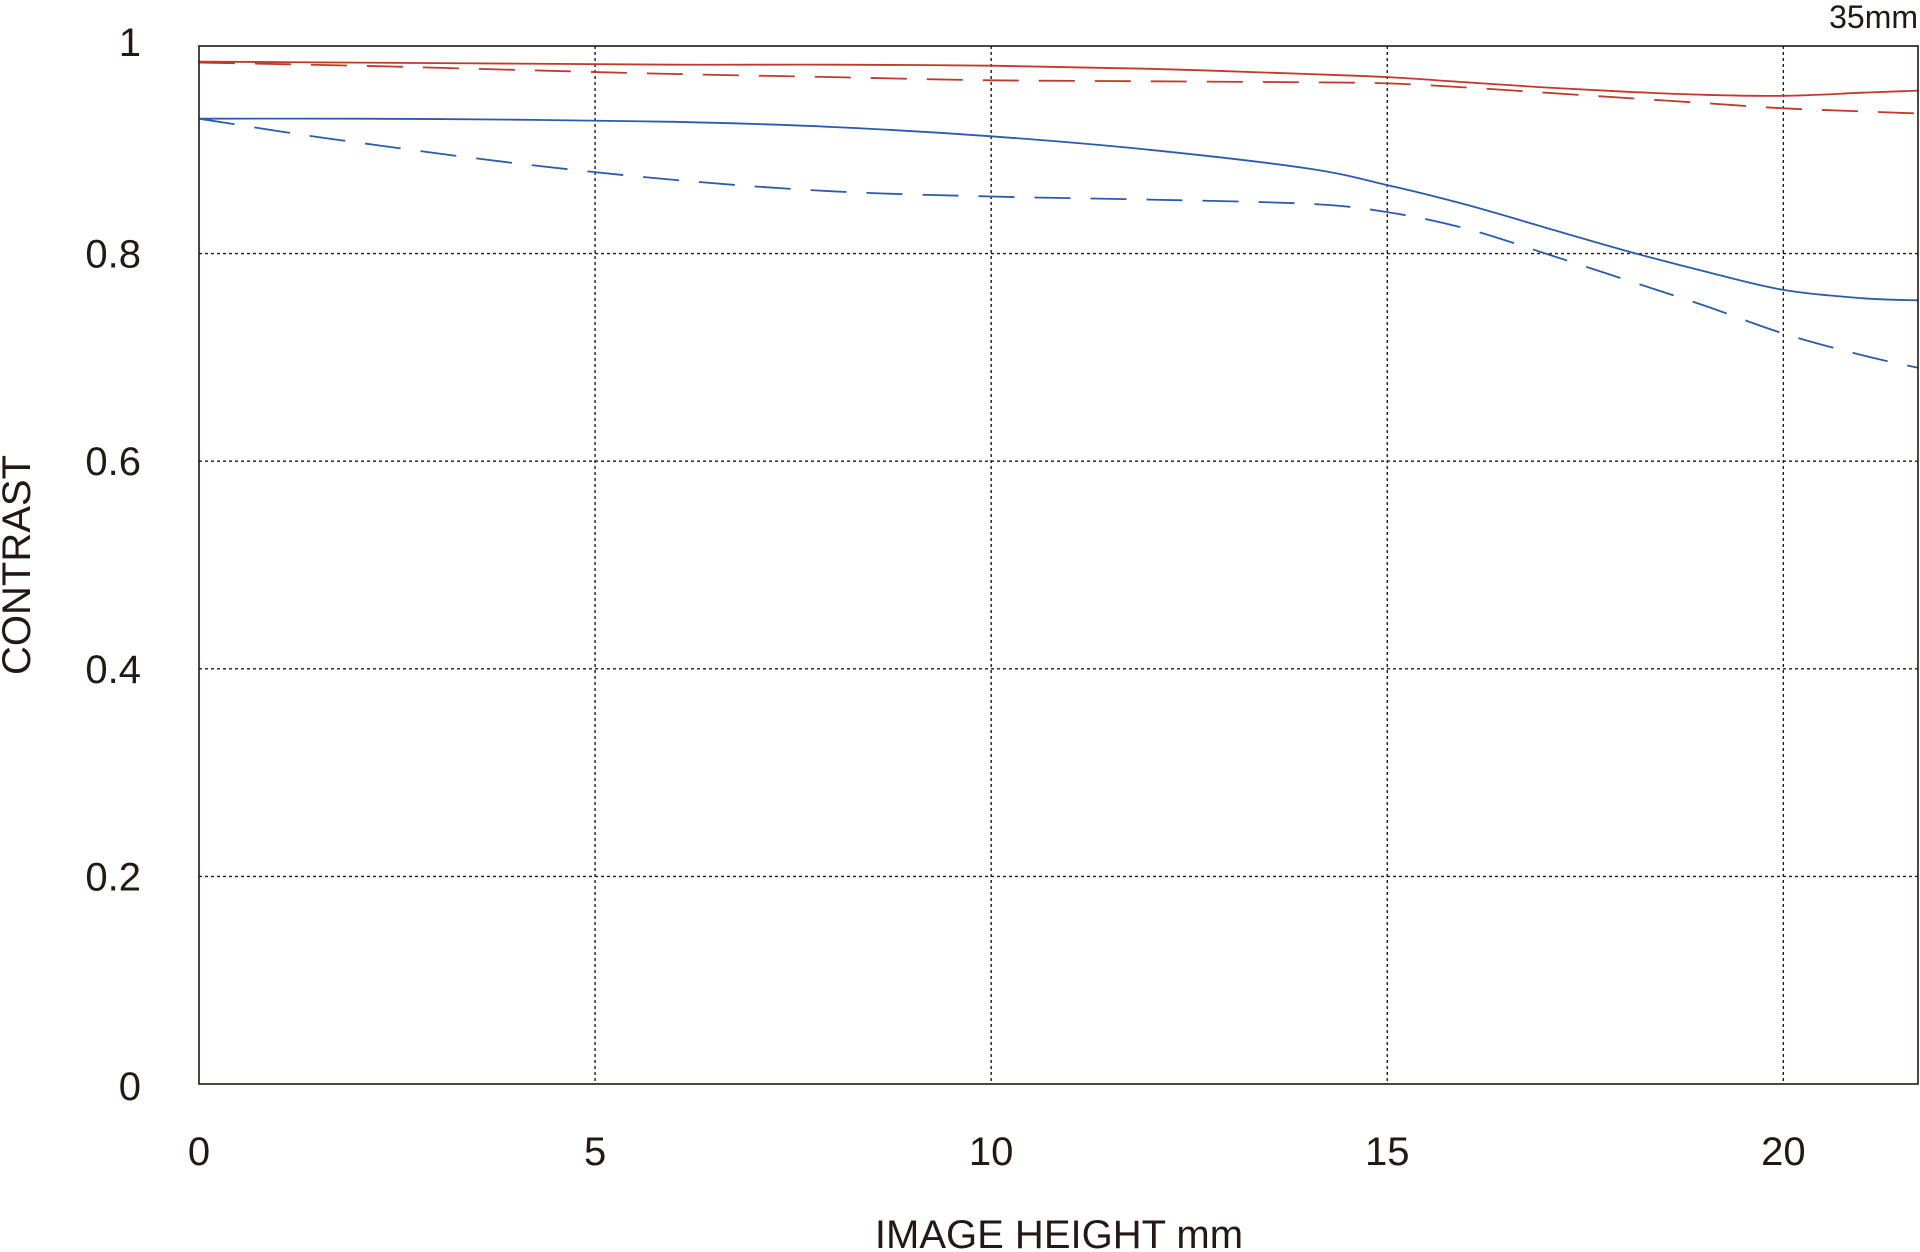 This screenshot has width=1920, height=1252. I want to click on x-tick-label: 5, so click(595, 1152).